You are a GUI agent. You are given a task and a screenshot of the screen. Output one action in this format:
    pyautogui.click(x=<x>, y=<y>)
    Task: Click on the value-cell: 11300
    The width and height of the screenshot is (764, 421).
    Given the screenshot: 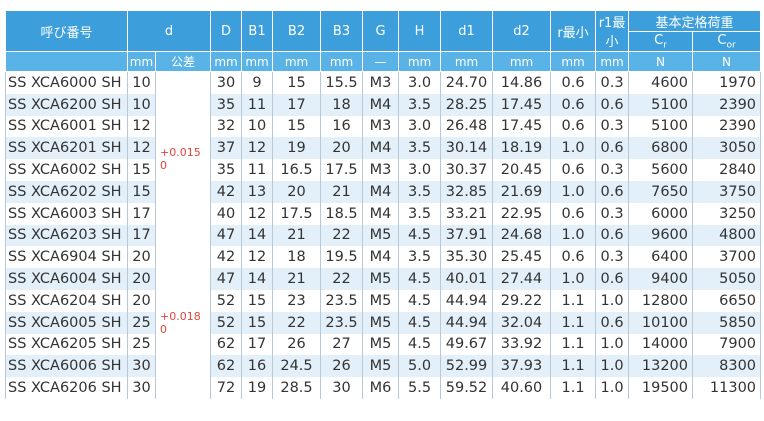 What is the action you would take?
    pyautogui.click(x=727, y=388)
    